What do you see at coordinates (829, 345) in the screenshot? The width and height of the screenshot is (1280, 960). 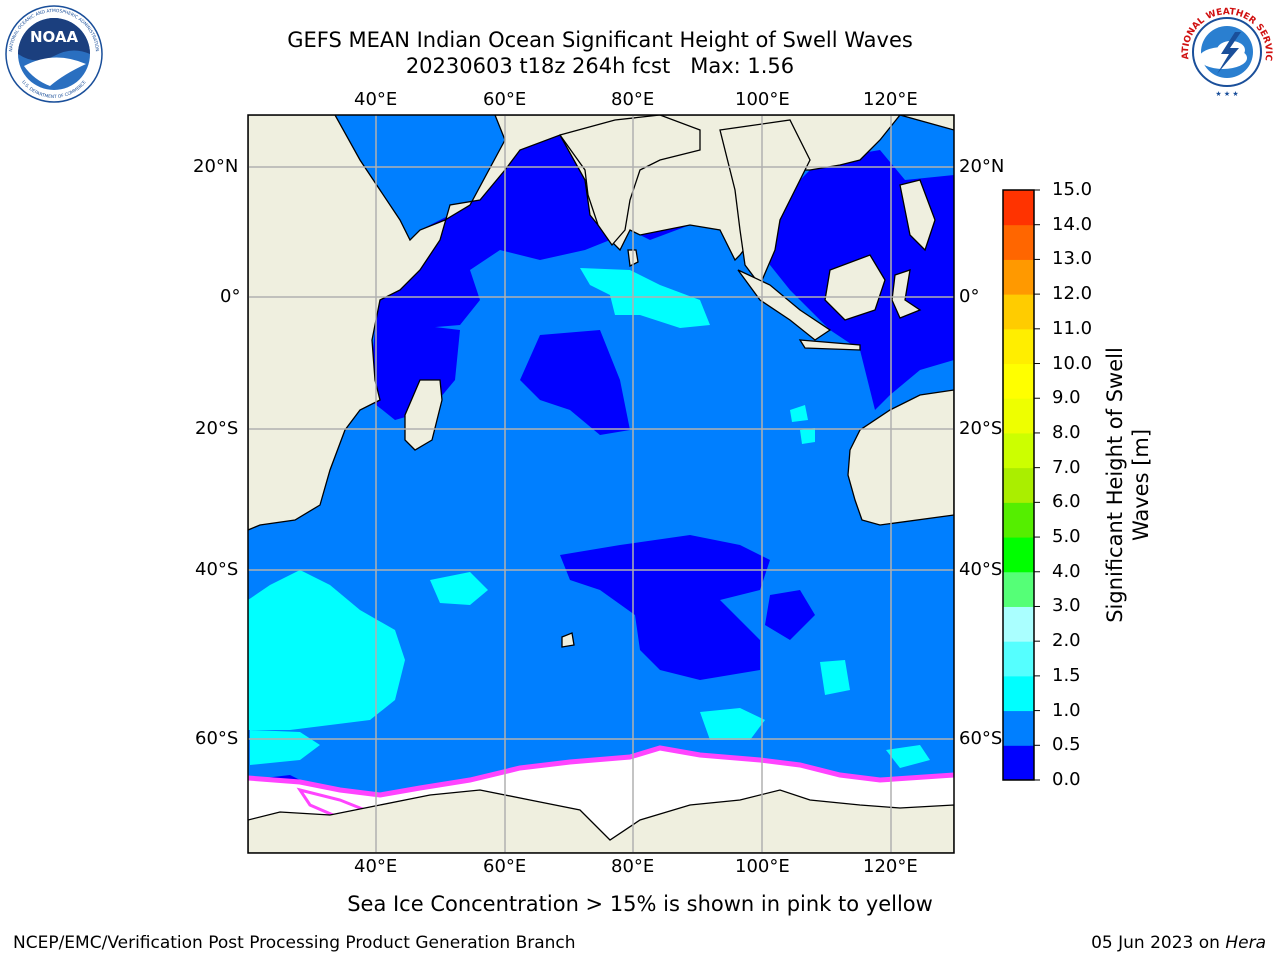 I see `land-java` at bounding box center [829, 345].